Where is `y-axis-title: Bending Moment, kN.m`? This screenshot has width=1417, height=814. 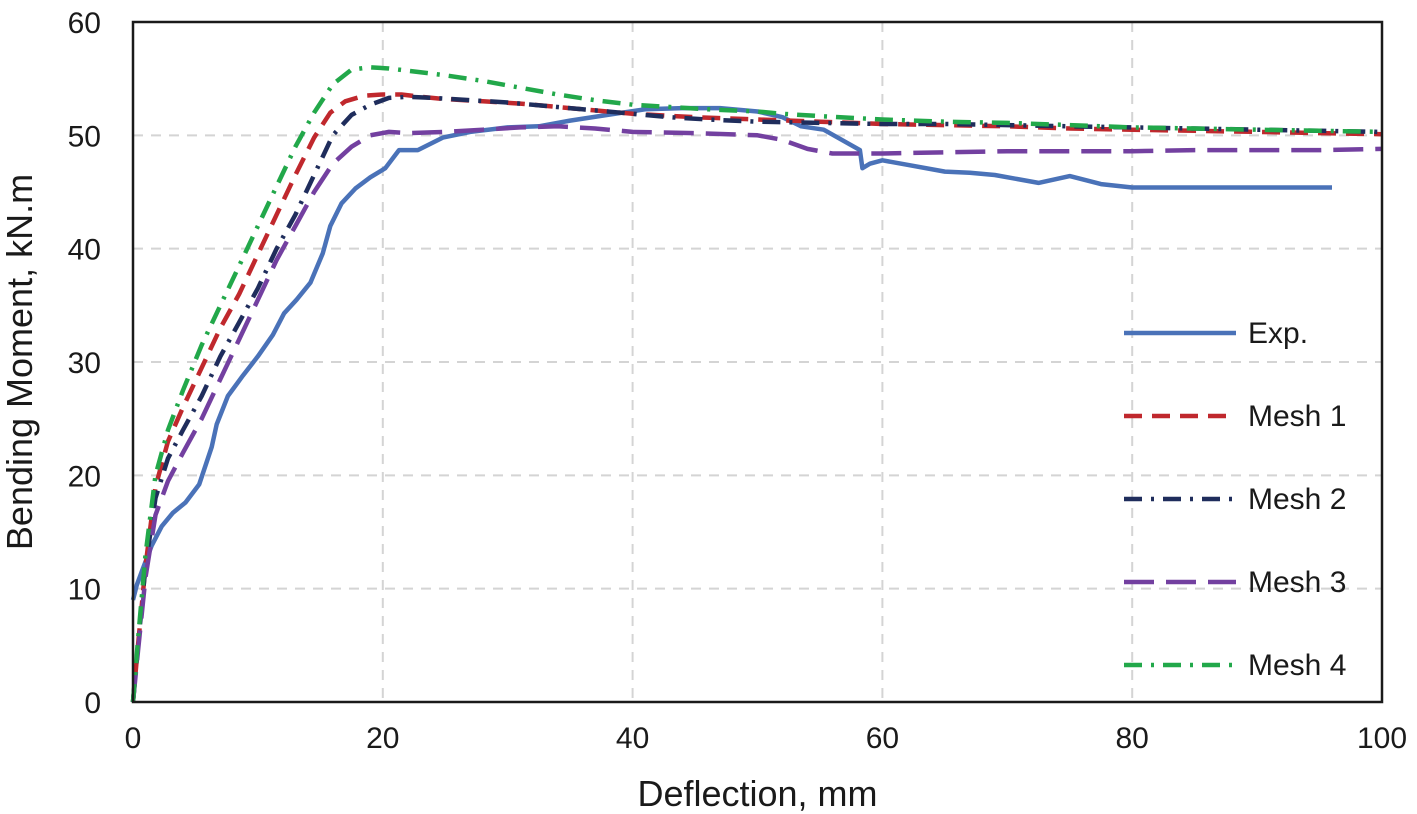 y-axis-title: Bending Moment, kN.m is located at coordinates (20, 362).